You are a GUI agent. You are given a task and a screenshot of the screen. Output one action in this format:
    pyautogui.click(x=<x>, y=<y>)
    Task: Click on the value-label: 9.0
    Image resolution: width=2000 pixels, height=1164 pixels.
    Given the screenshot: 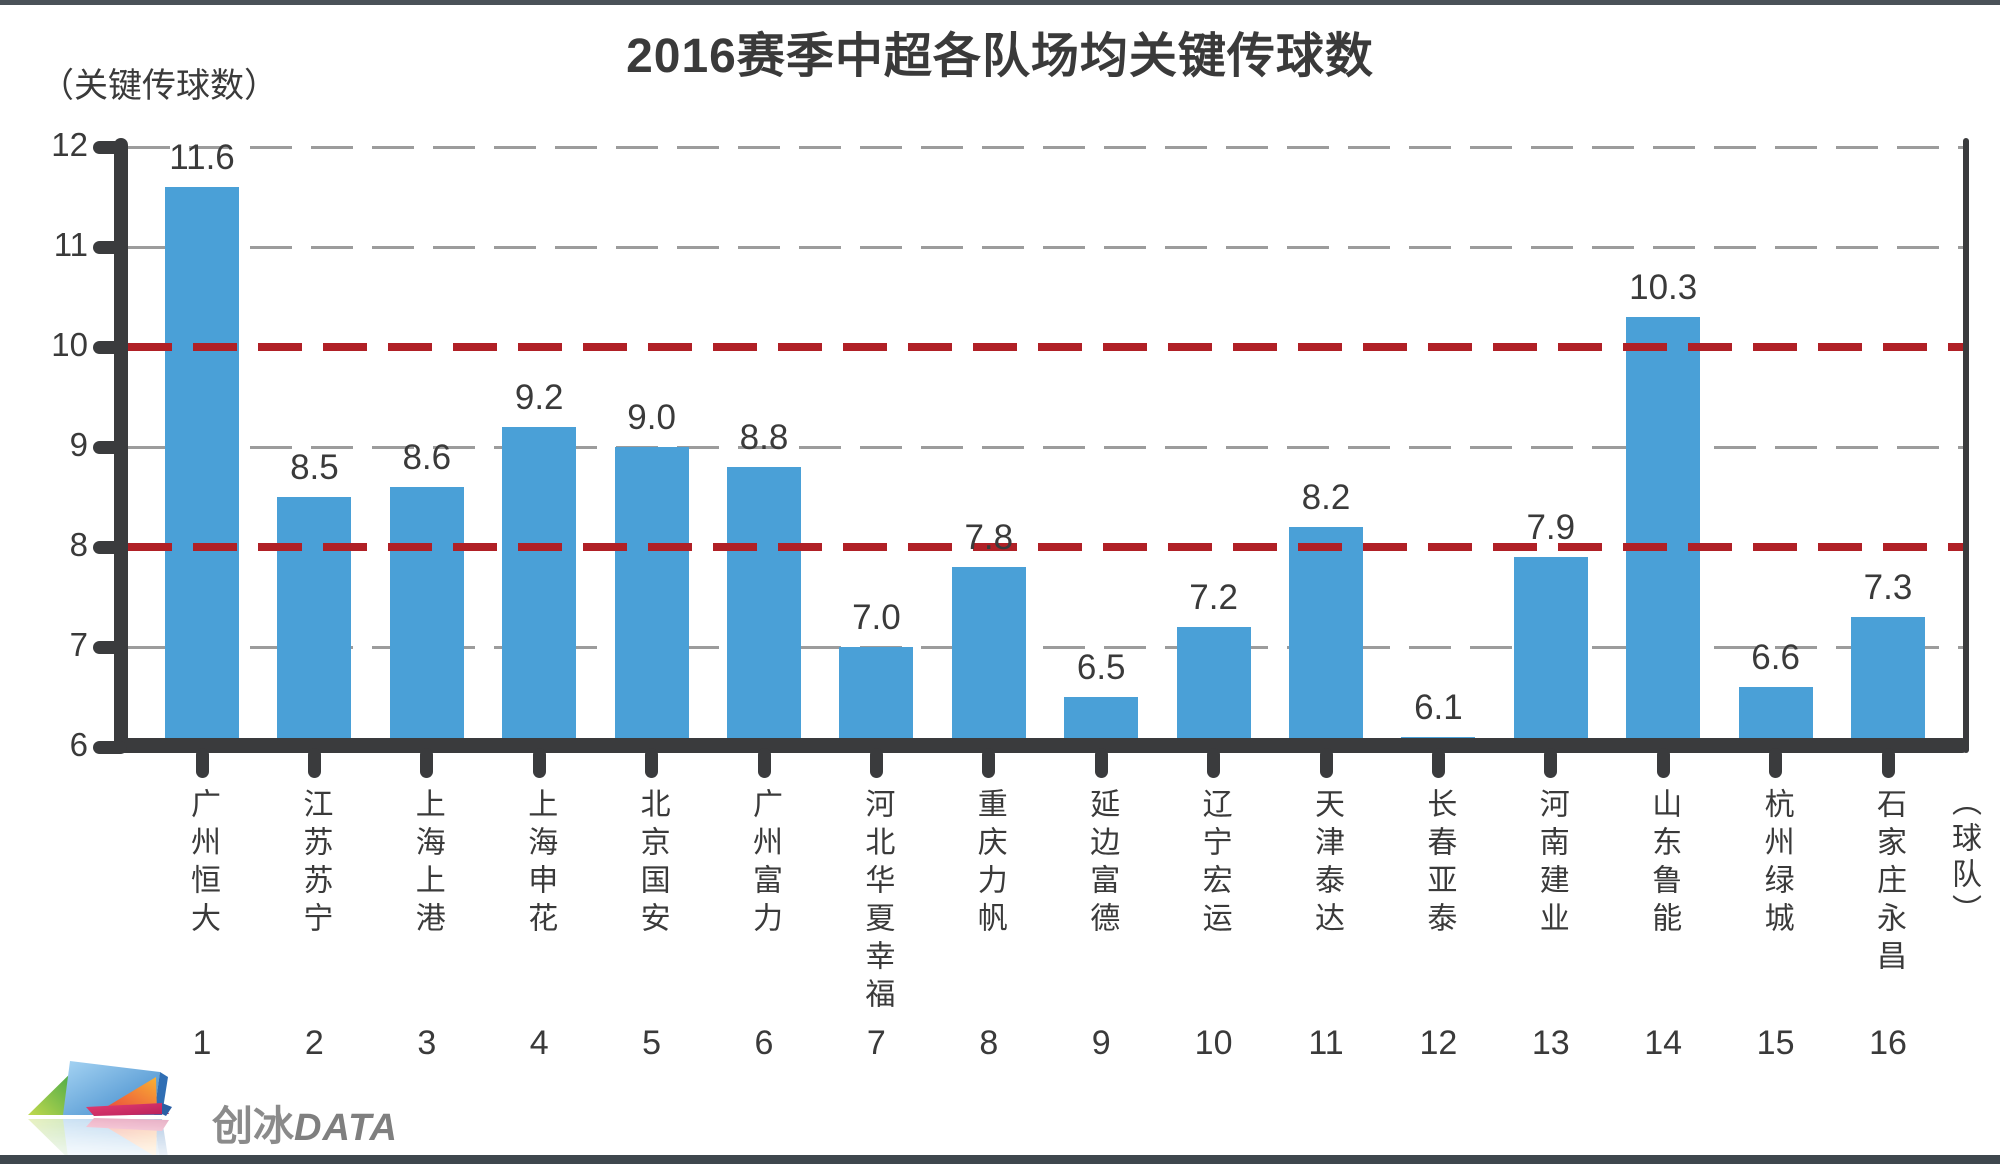 What is the action you would take?
    pyautogui.click(x=651, y=417)
    